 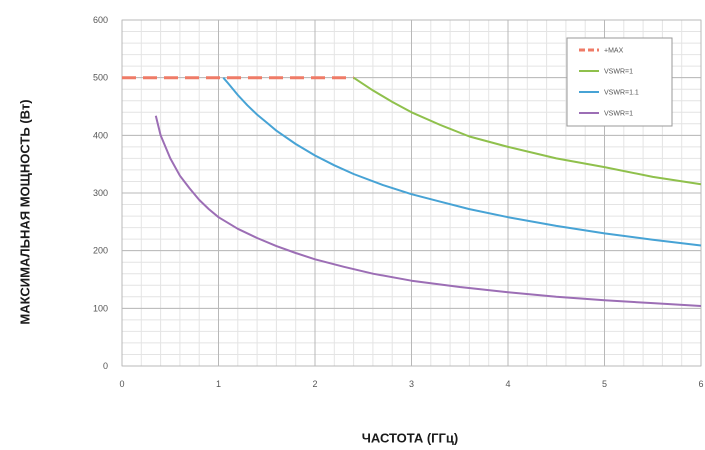 What do you see at coordinates (100, 20) in the screenshot?
I see `y-tick-label: 600` at bounding box center [100, 20].